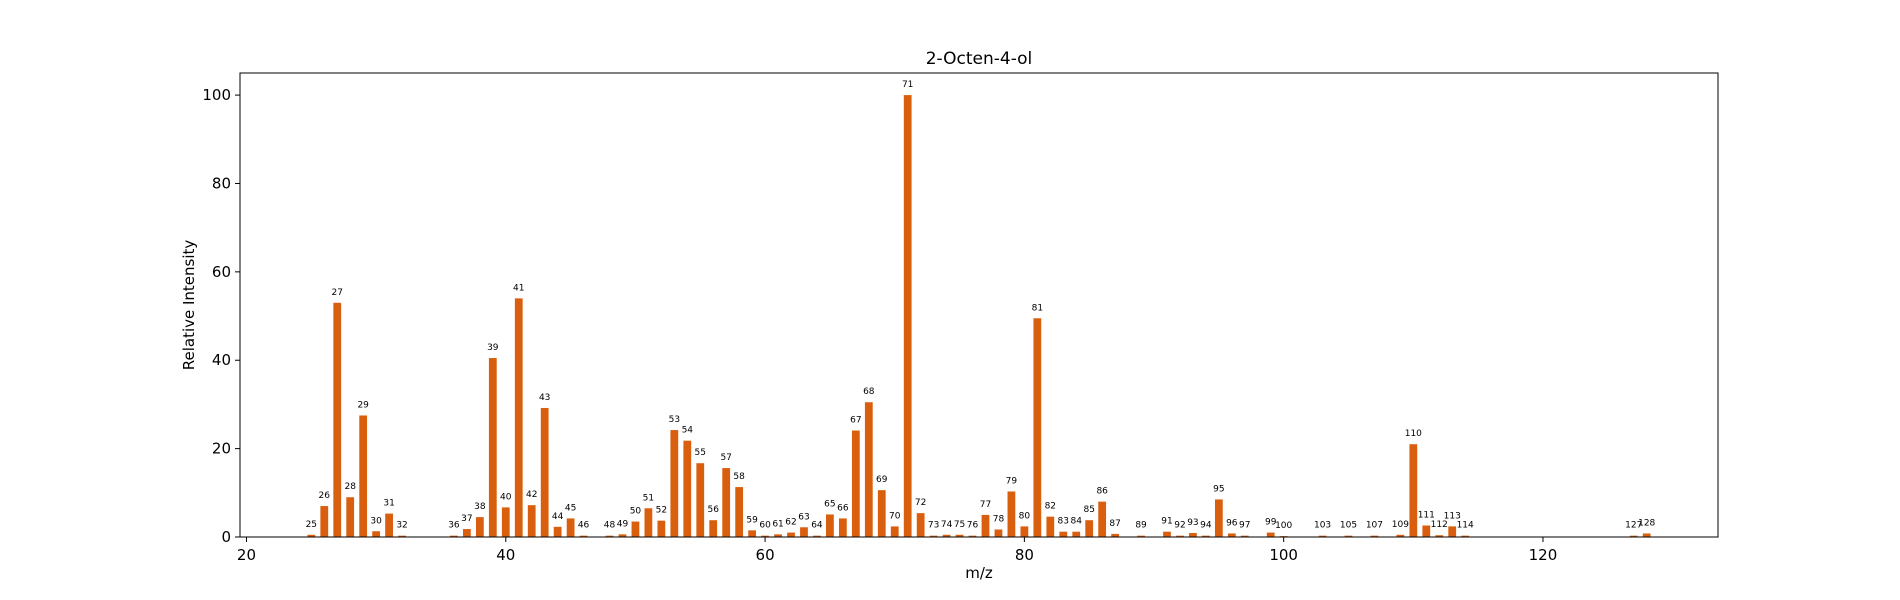 The width and height of the screenshot is (1900, 600). What do you see at coordinates (584, 526) in the screenshot?
I see `data-label-mz-46: 46` at bounding box center [584, 526].